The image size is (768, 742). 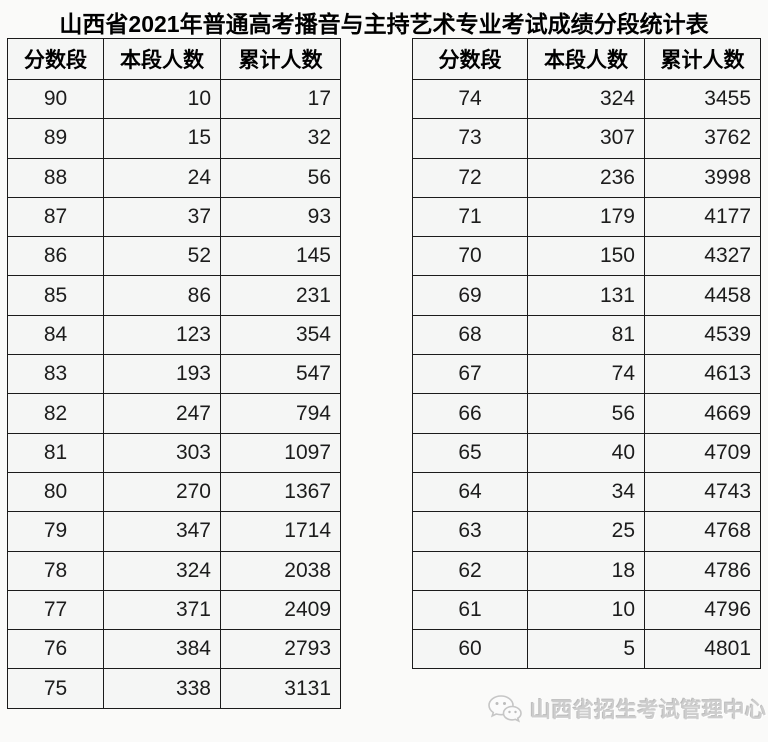 I want to click on cell-band-count: 86, so click(x=162, y=295).